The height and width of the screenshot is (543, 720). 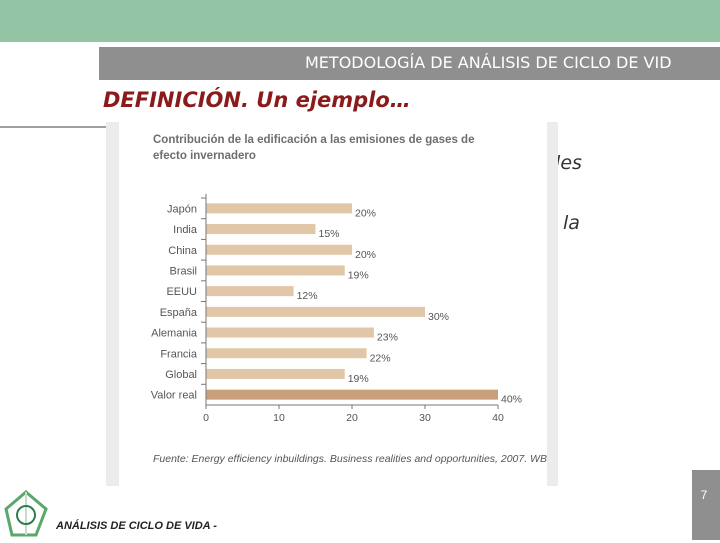 I want to click on x-tick-label: 30, so click(x=425, y=418).